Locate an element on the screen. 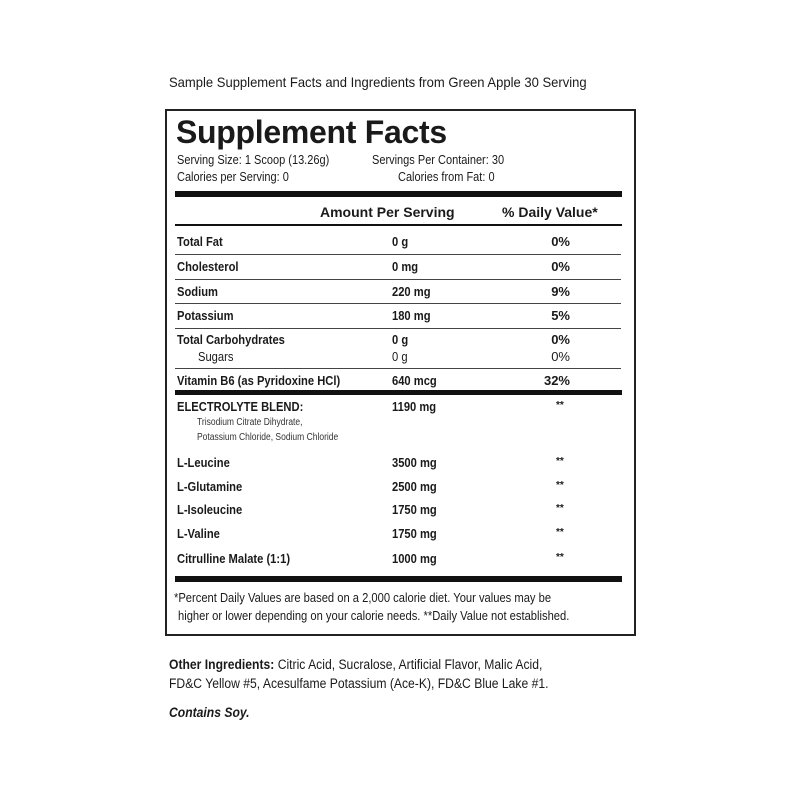 The height and width of the screenshot is (800, 800). ingredient-name: L-Glutamine is located at coordinates (210, 486).